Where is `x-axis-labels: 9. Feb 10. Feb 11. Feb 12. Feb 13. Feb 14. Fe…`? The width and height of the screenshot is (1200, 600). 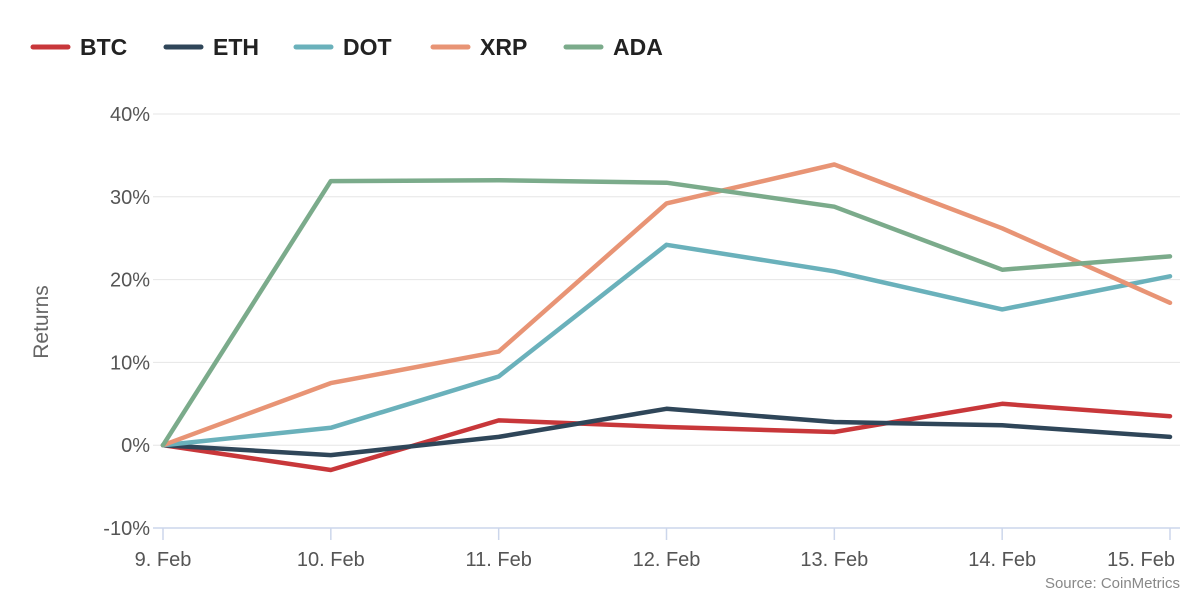 x-axis-labels: 9. Feb 10. Feb 11. Feb 12. Feb 13. Feb 14. Fe… is located at coordinates (655, 560).